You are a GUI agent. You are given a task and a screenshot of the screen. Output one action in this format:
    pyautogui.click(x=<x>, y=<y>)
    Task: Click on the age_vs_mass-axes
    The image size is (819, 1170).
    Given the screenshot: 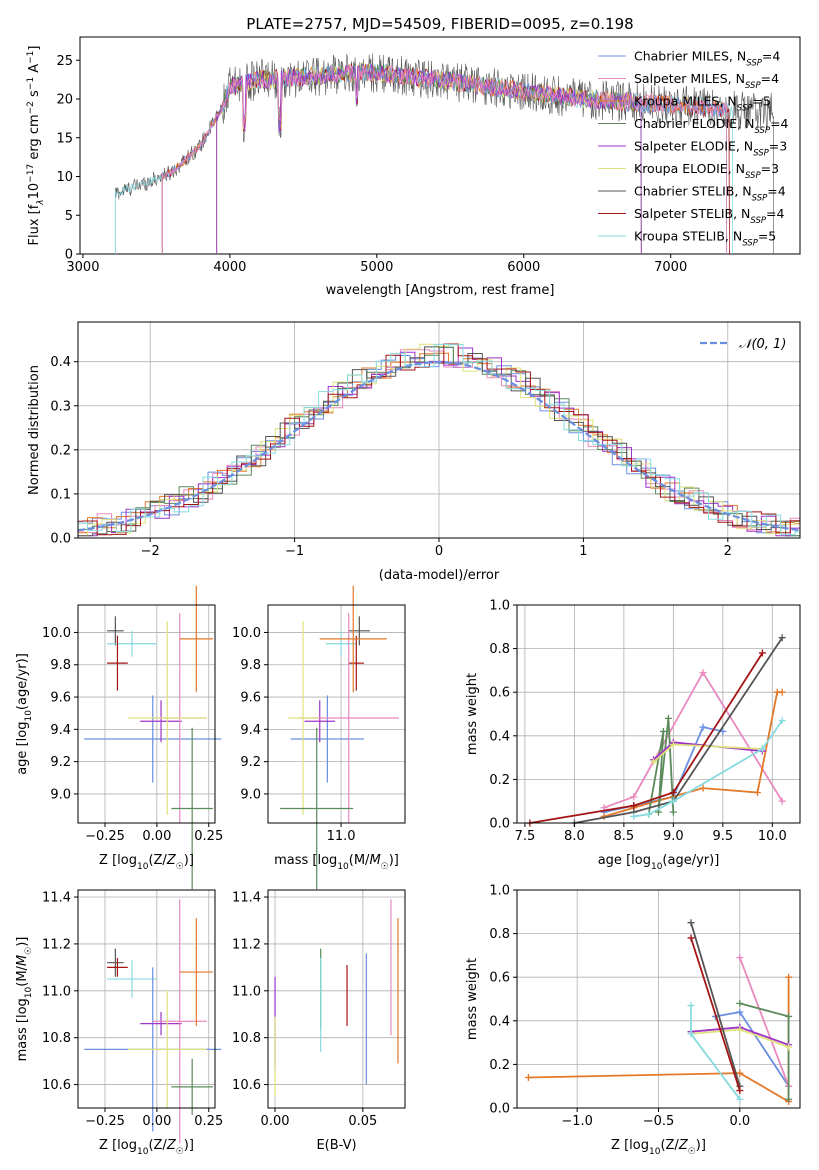 What is the action you would take?
    pyautogui.click(x=336, y=714)
    